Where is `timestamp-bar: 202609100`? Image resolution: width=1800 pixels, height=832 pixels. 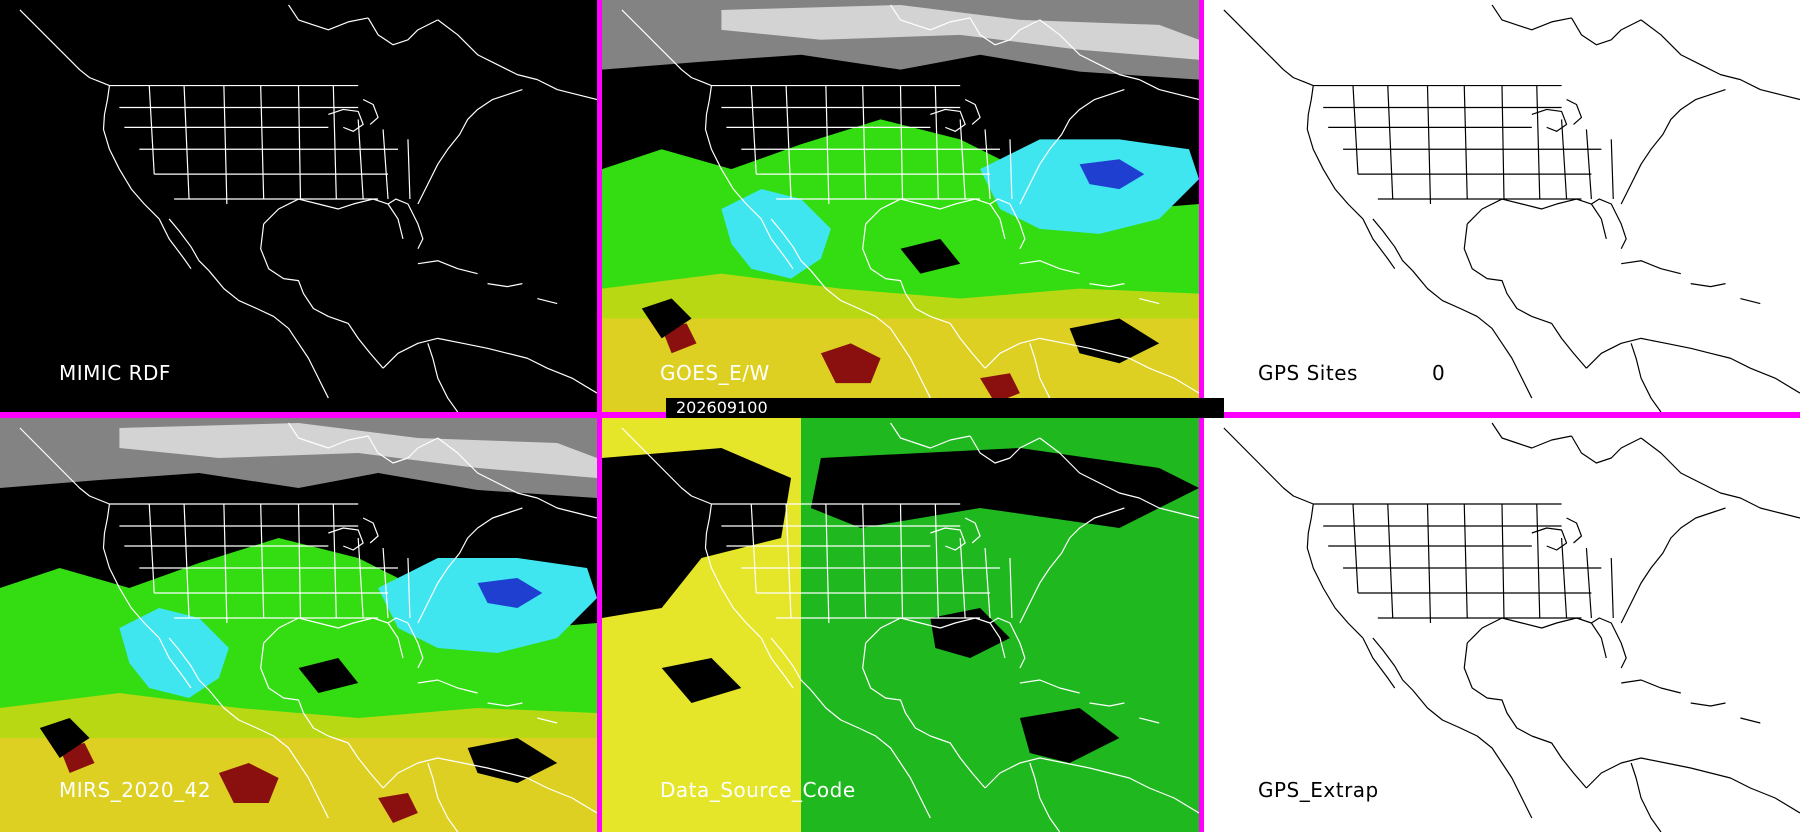
timestamp-bar: 202609100 is located at coordinates (945, 408).